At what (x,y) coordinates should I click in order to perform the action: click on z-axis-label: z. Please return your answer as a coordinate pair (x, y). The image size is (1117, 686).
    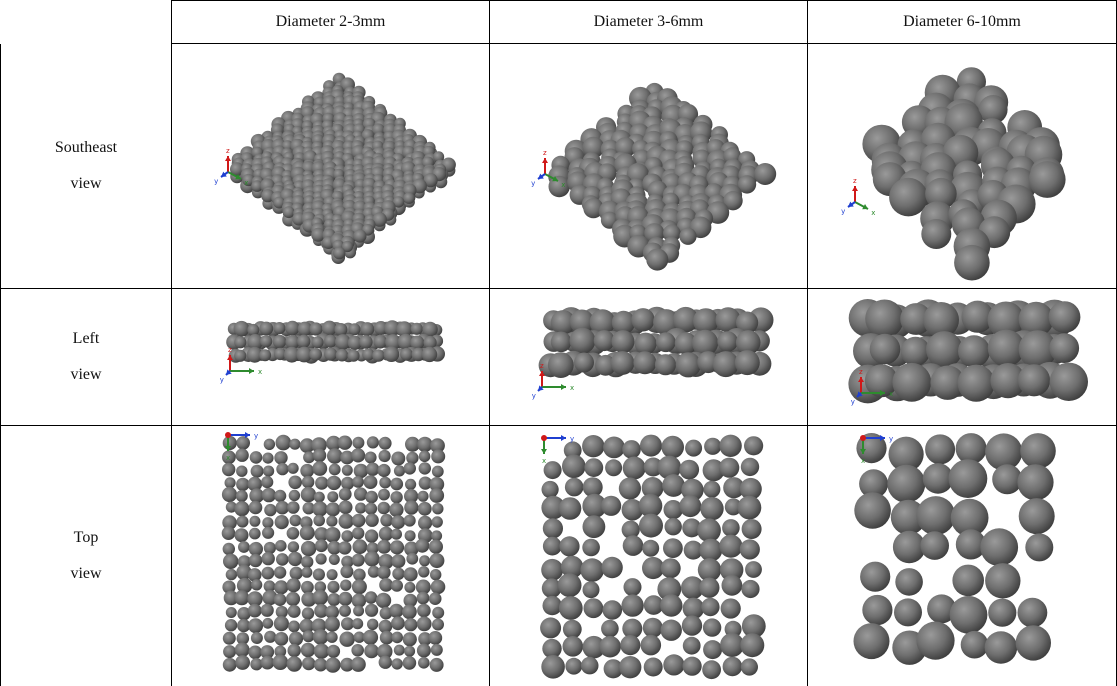
    Looking at the image, I should click on (228, 151).